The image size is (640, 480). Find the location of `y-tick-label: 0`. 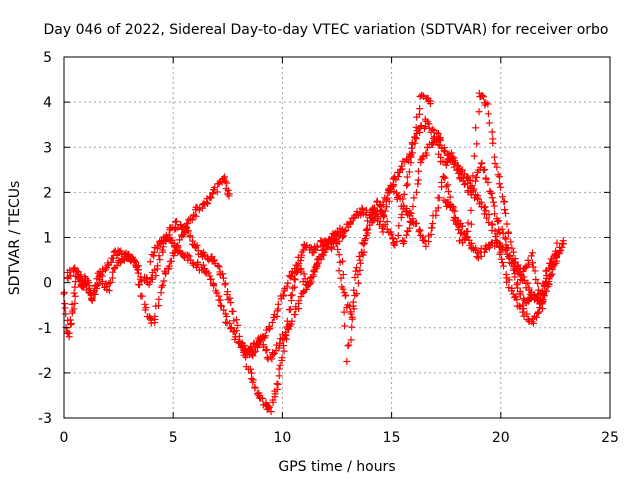

y-tick-label: 0 is located at coordinates (47, 284).